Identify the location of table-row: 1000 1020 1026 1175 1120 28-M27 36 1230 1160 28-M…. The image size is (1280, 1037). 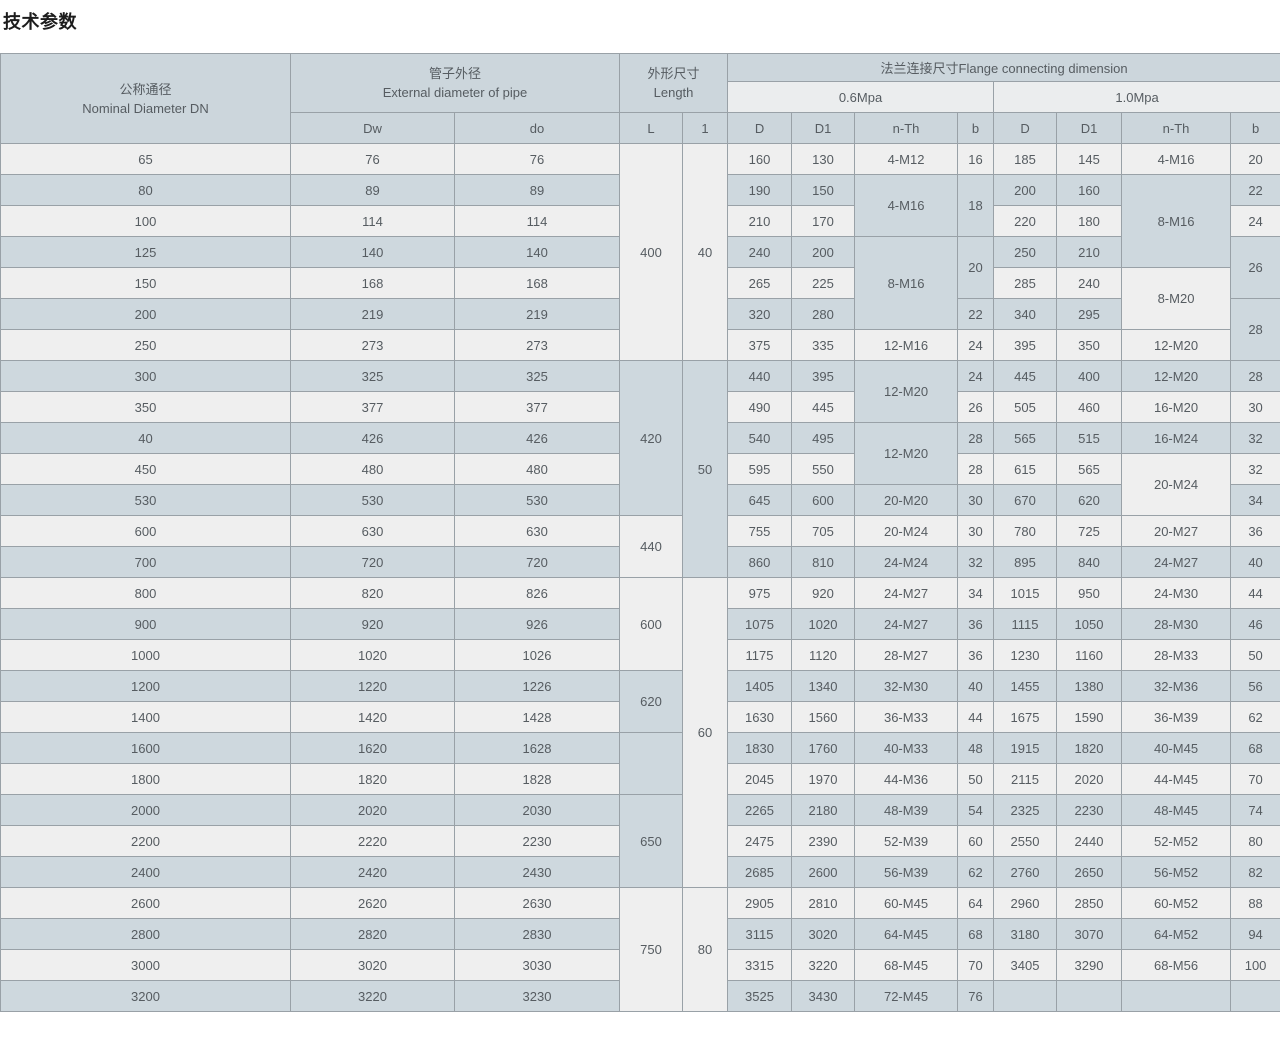
(640, 655).